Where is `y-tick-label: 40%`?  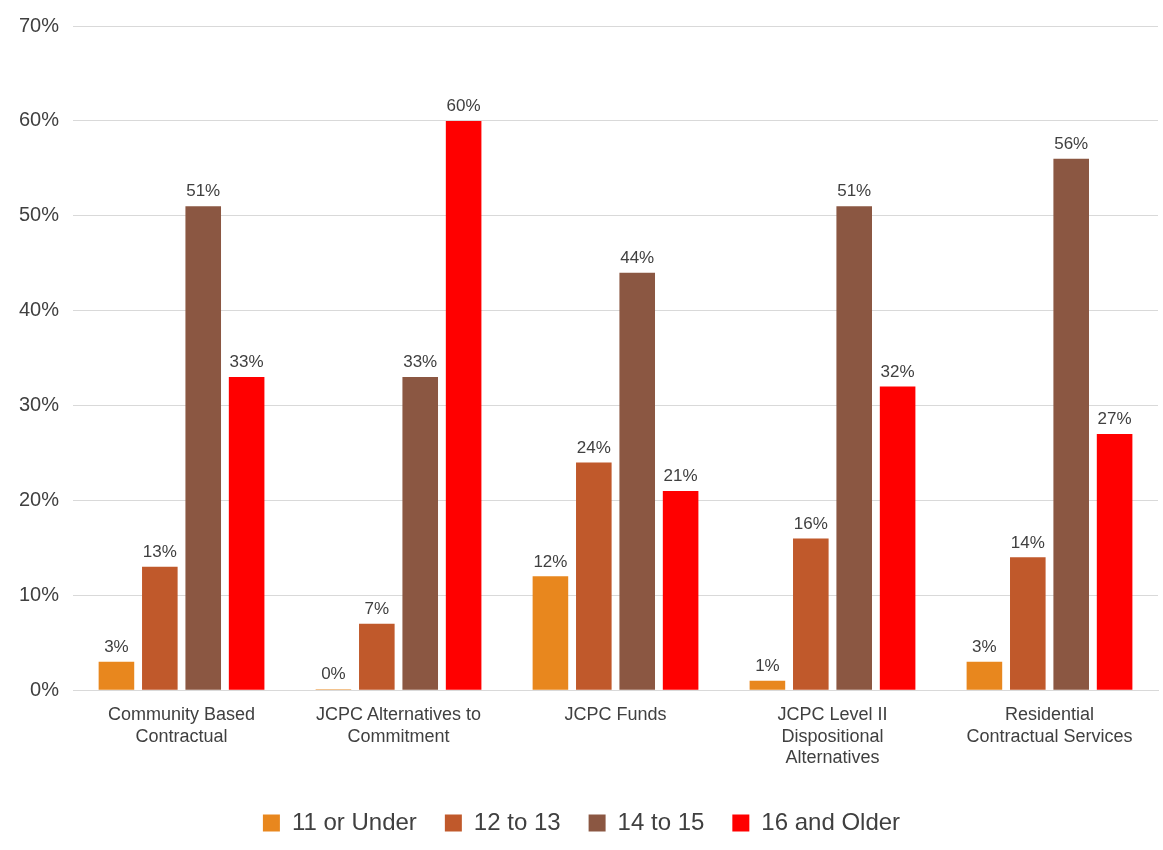 y-tick-label: 40% is located at coordinates (39, 309).